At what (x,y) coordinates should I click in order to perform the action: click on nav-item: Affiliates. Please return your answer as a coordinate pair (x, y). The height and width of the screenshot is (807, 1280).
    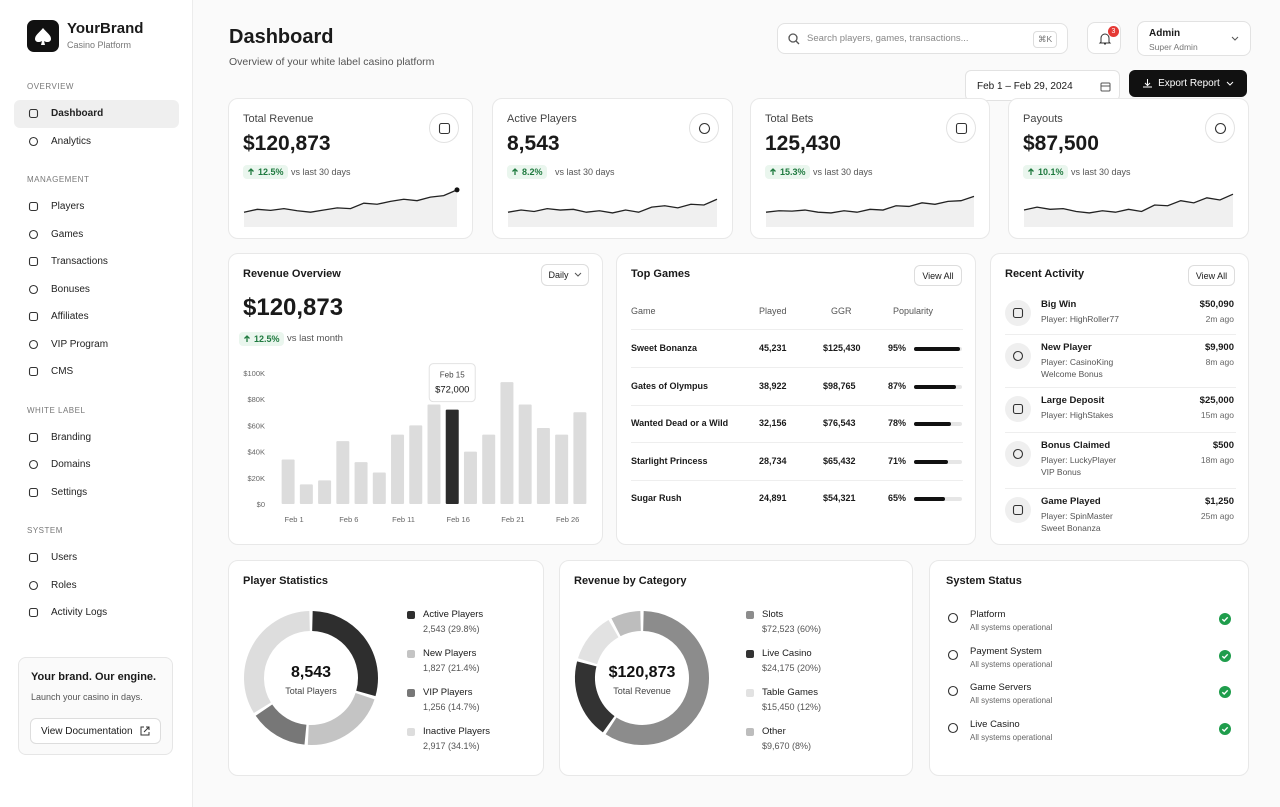
    Looking at the image, I should click on (96, 317).